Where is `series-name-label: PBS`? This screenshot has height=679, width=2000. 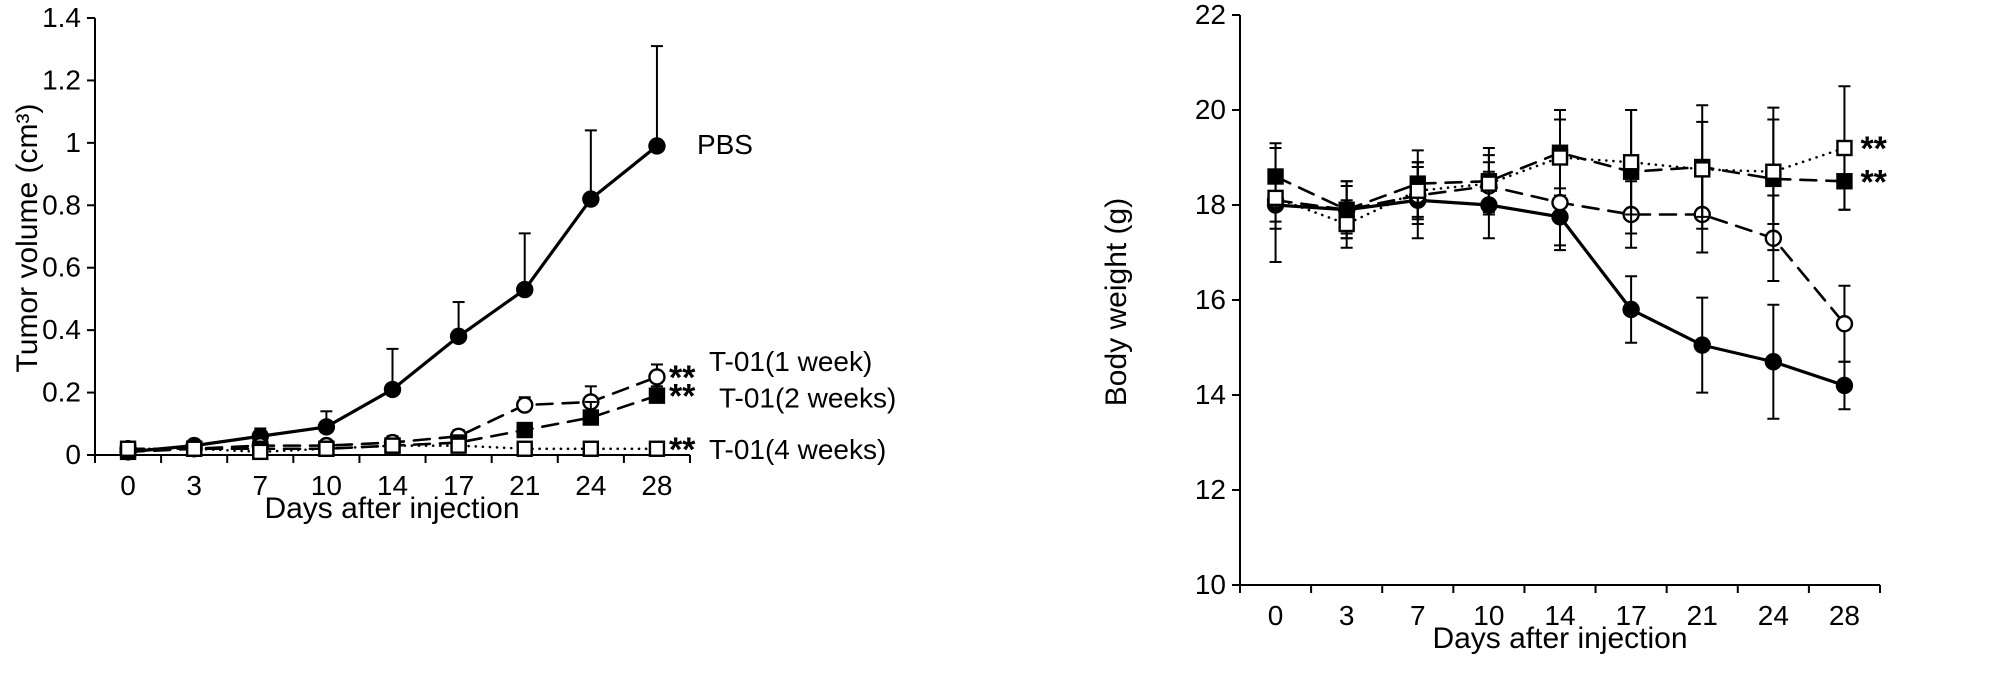 series-name-label: PBS is located at coordinates (725, 144).